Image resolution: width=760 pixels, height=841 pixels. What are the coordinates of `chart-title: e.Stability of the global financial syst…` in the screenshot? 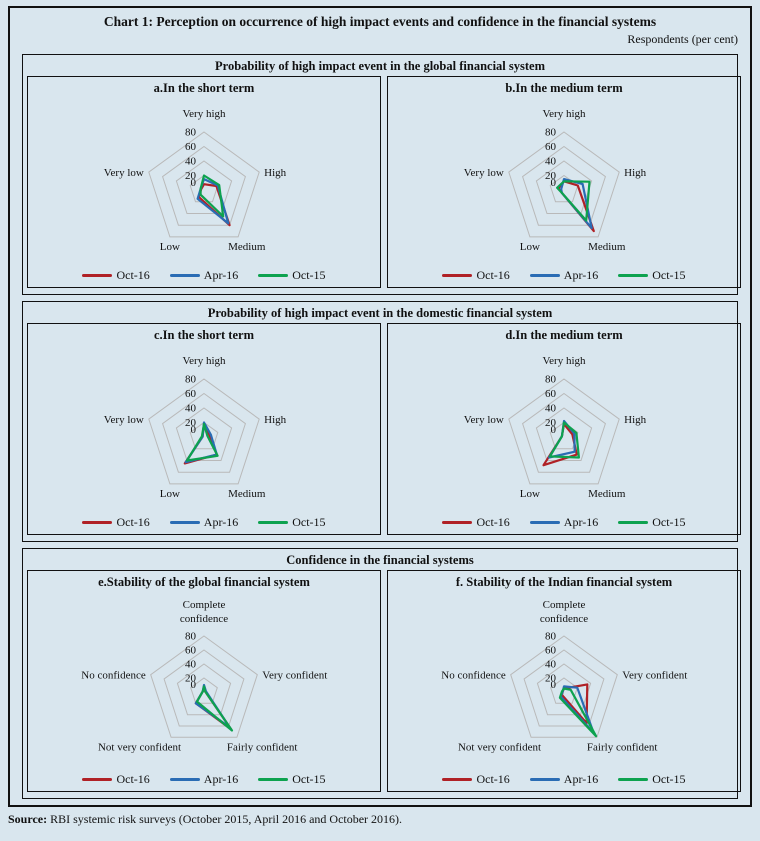 It's located at (204, 582).